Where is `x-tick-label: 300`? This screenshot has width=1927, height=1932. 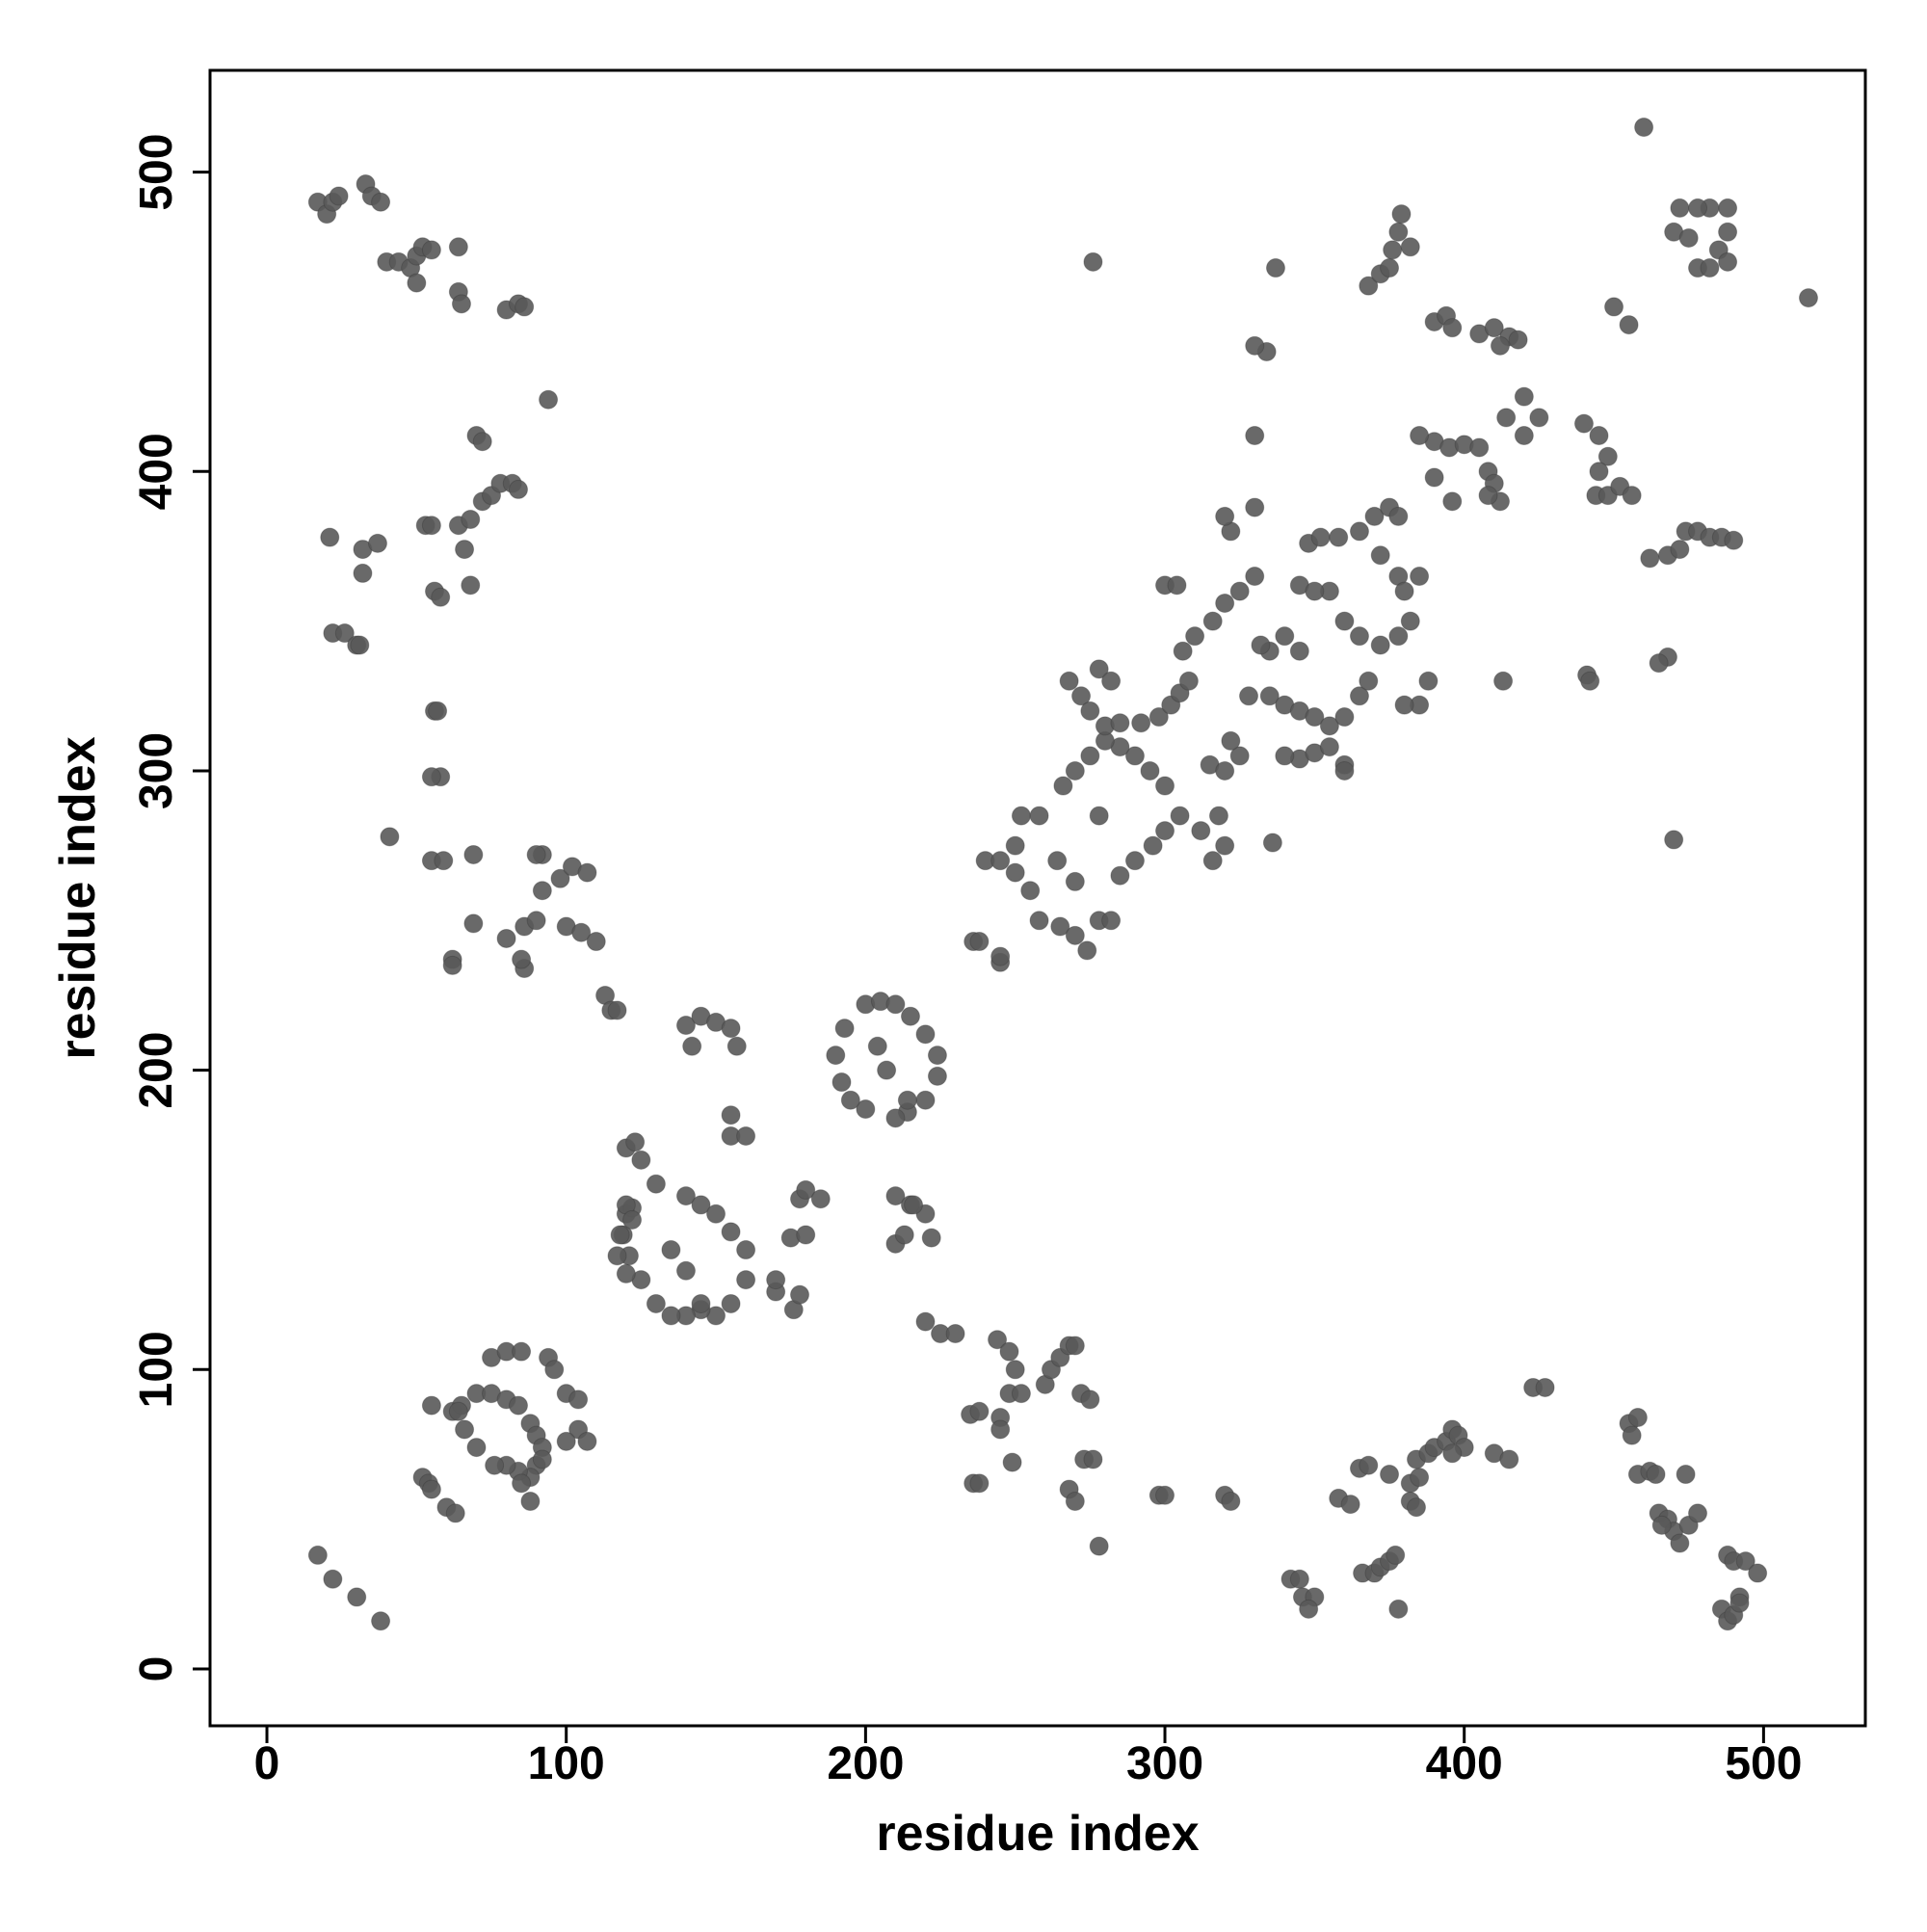 x-tick-label: 300 is located at coordinates (1164, 1763).